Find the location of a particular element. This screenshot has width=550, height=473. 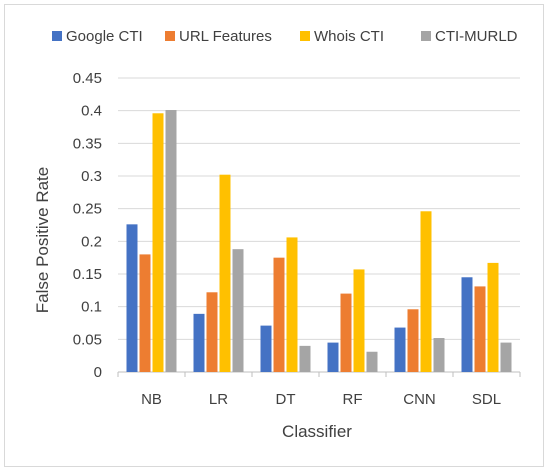

y-tick-label: 0.35 is located at coordinates (87, 143).